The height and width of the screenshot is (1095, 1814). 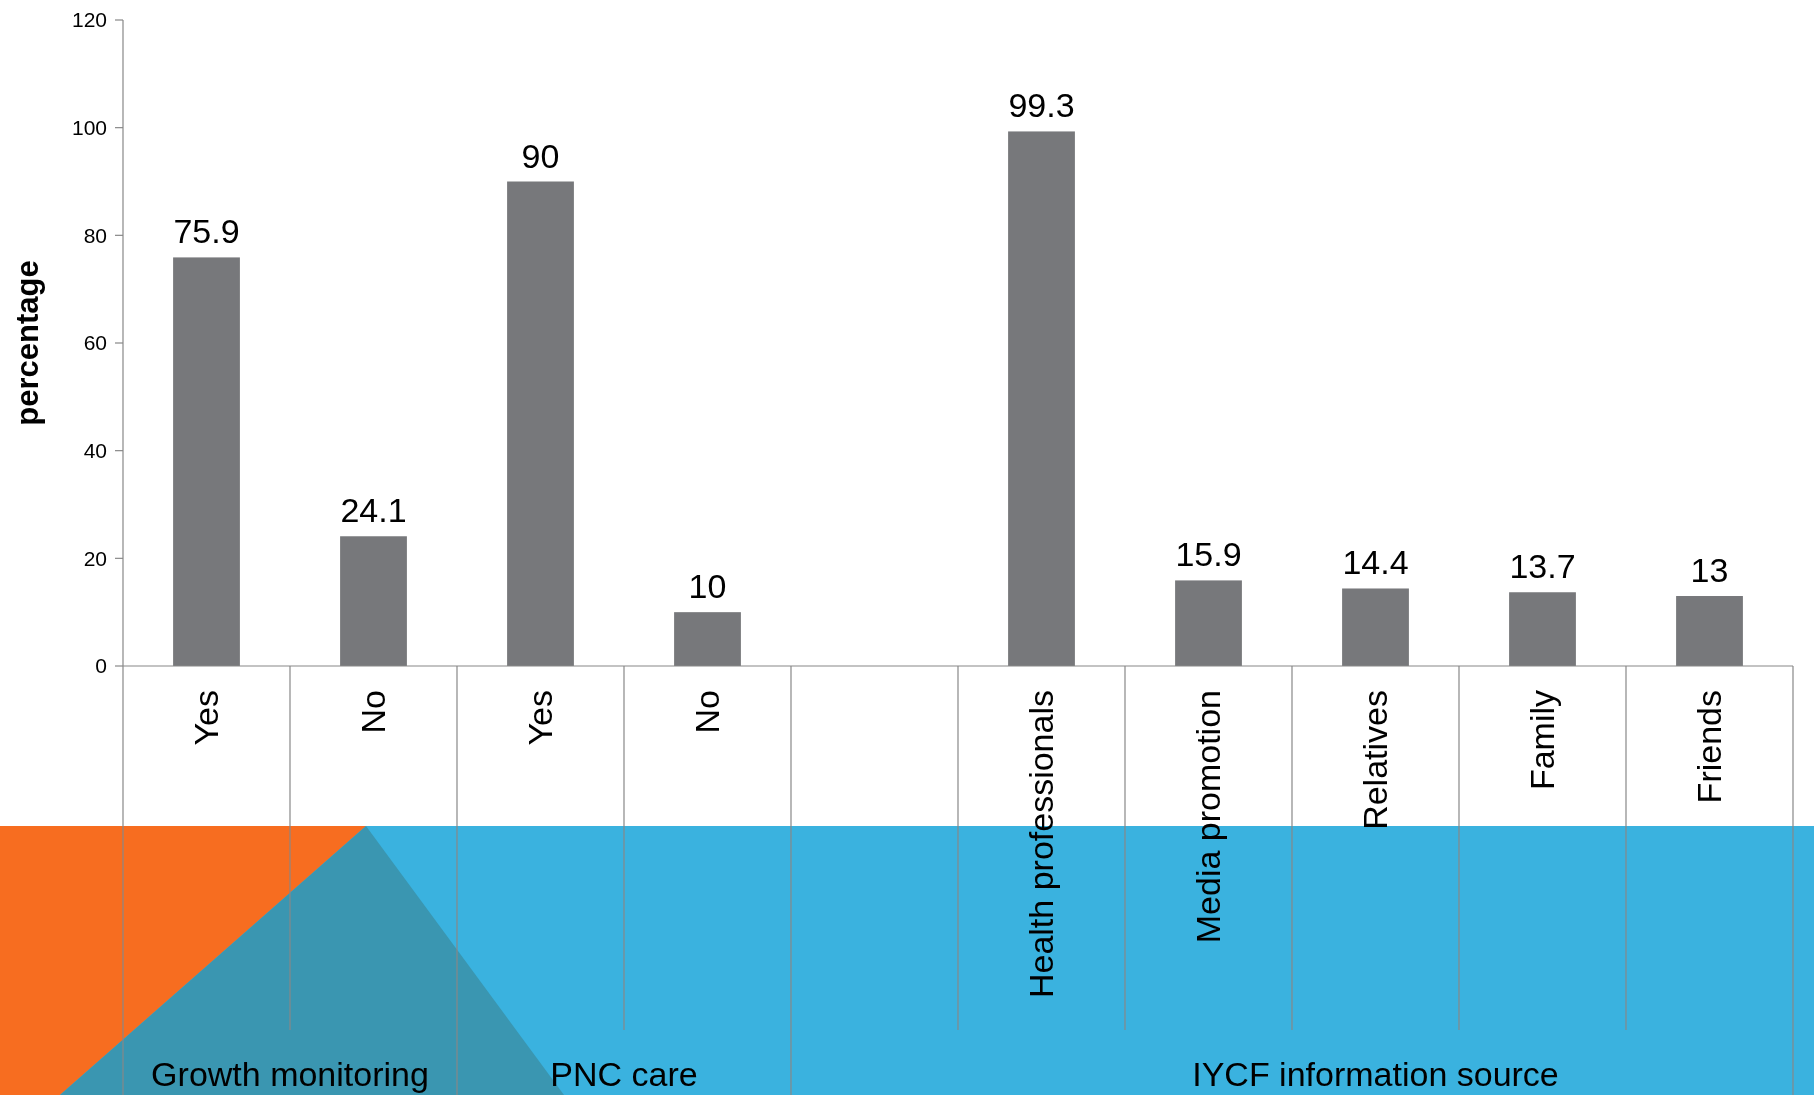 I want to click on y-tick-label: 40, so click(x=95, y=451).